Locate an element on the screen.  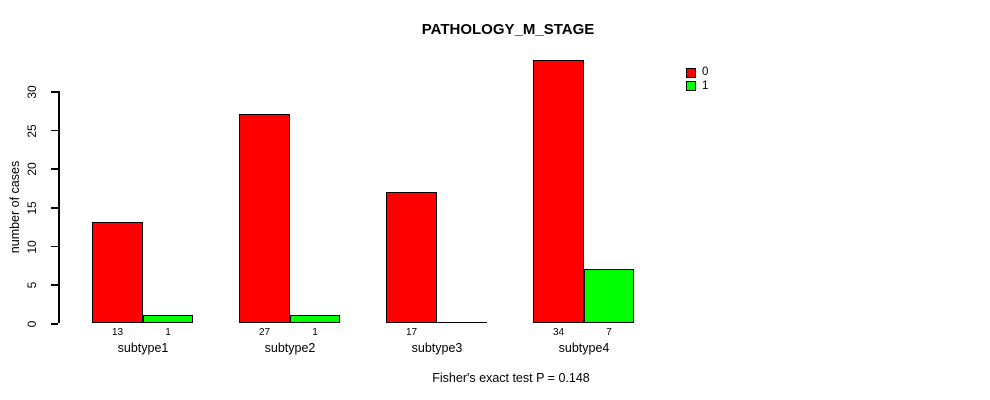
bar-value-label: 13 is located at coordinates (117, 332).